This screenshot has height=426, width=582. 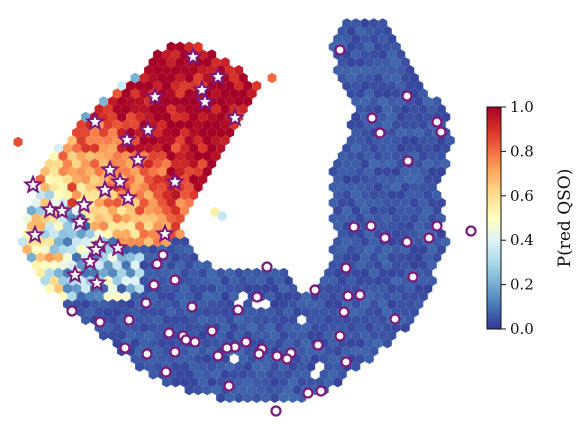 I want to click on colorbar-fill, so click(x=494, y=218).